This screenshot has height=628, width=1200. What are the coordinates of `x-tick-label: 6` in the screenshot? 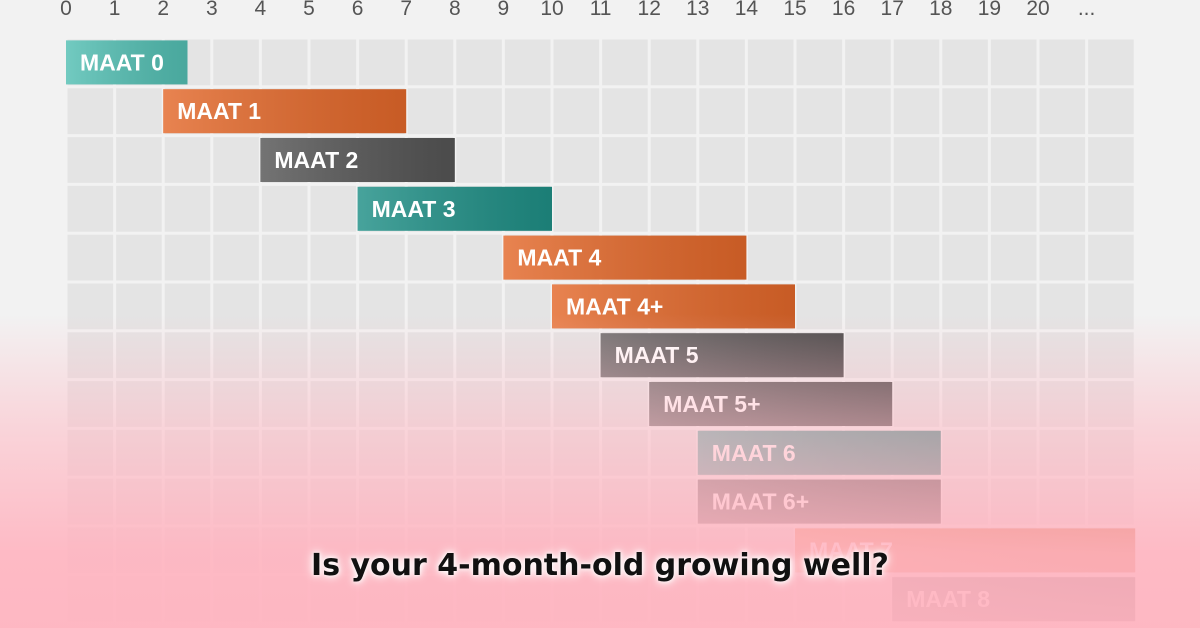 It's located at (358, 10).